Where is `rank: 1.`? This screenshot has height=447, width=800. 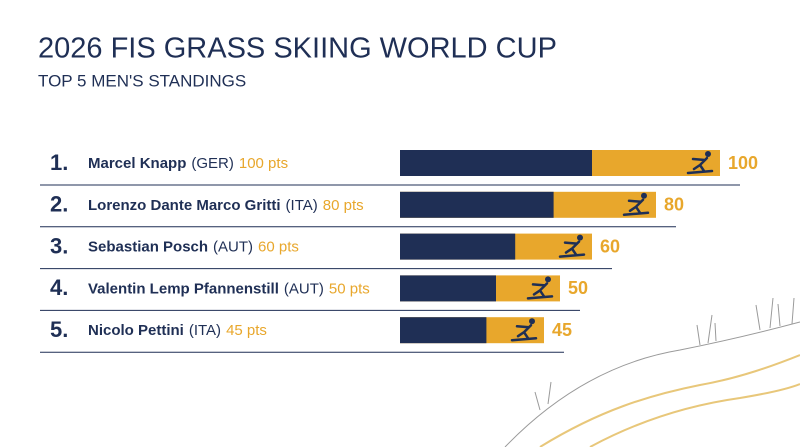 rank: 1. is located at coordinates (59, 162).